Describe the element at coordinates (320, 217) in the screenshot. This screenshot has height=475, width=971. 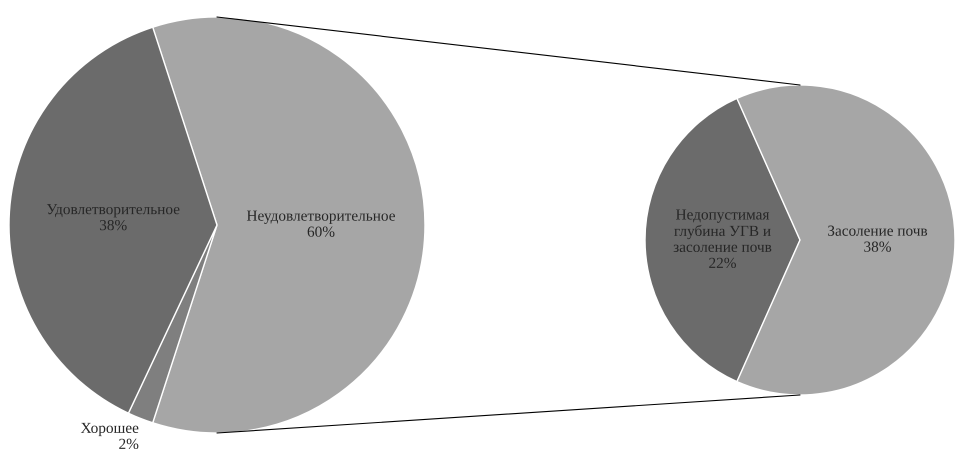
I see `slice-label: Неудовлетворительное` at that location.